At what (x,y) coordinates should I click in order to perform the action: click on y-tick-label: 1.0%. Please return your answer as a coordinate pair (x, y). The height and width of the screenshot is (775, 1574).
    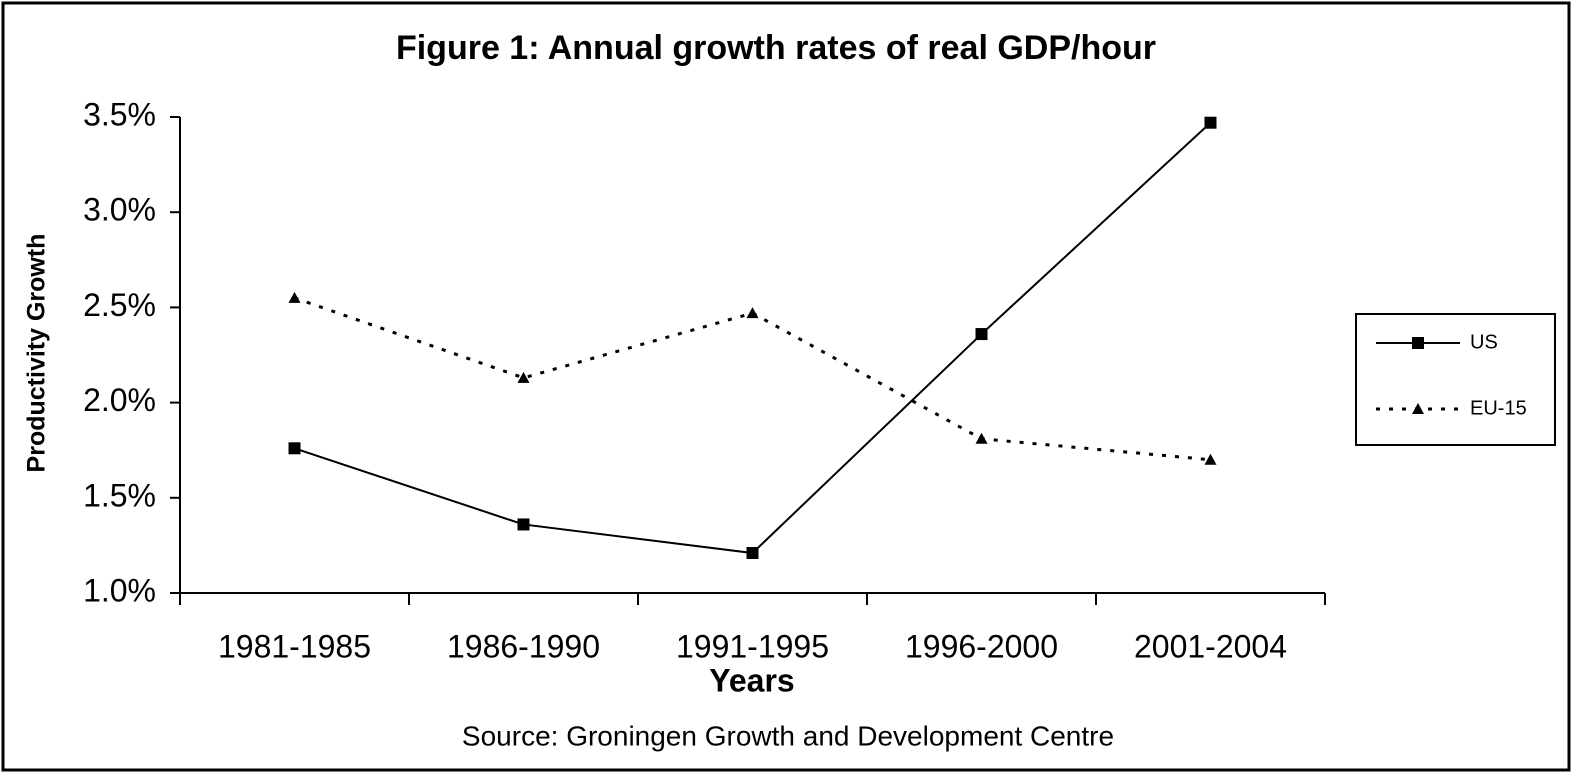
    Looking at the image, I should click on (119, 590).